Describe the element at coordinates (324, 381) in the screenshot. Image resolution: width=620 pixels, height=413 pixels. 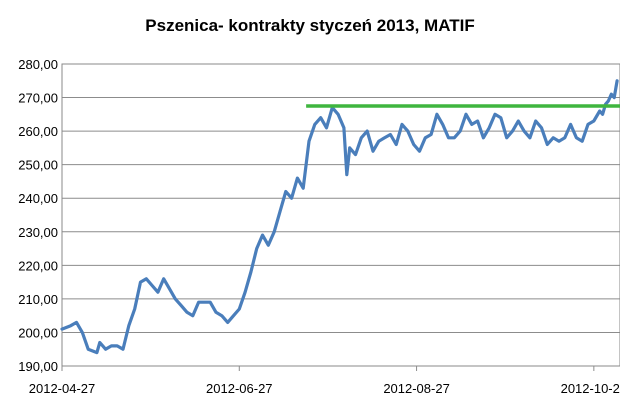
I see `x-axis-tick-labels: 2012-04-27 2012-06-27 2012-08-27 2012-10-27` at that location.